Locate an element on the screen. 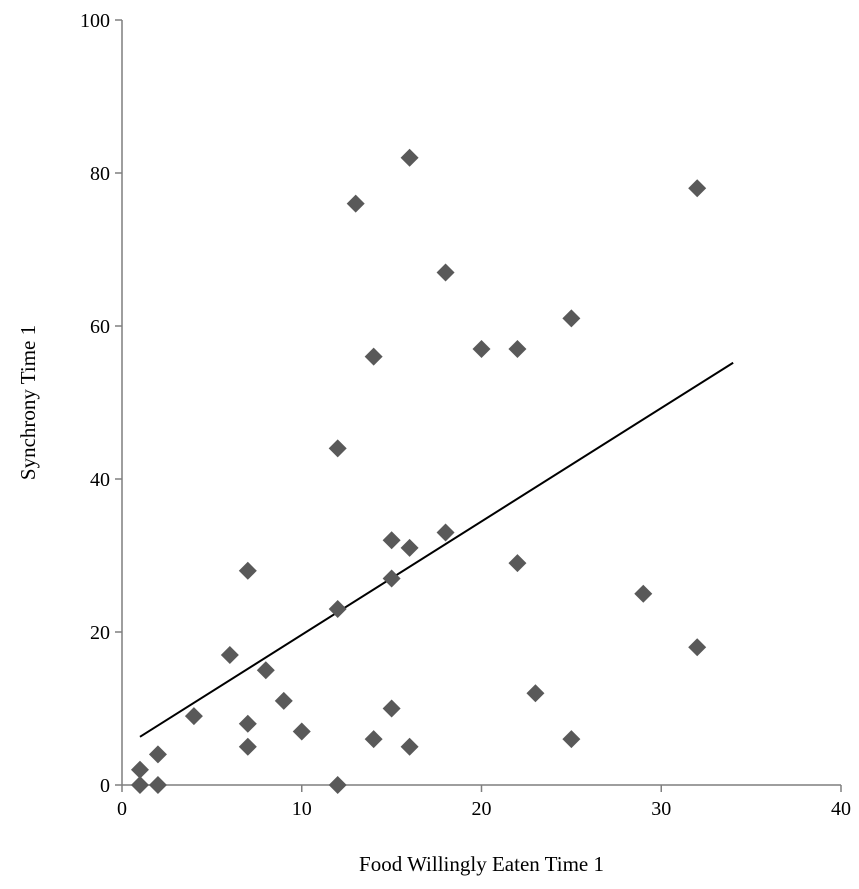 The image size is (859, 889). y-axis-title: Synchrony Time 1 is located at coordinates (28, 402).